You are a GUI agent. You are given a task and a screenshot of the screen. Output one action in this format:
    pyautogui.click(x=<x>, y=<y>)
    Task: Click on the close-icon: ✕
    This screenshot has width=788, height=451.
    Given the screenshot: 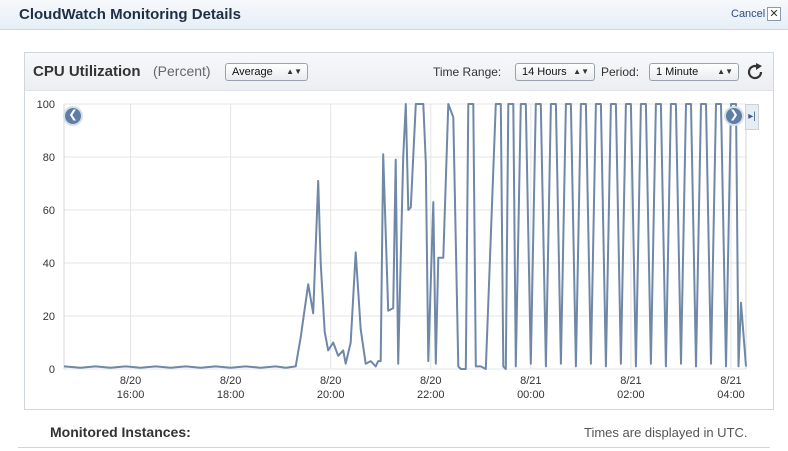 What is the action you would take?
    pyautogui.click(x=774, y=14)
    